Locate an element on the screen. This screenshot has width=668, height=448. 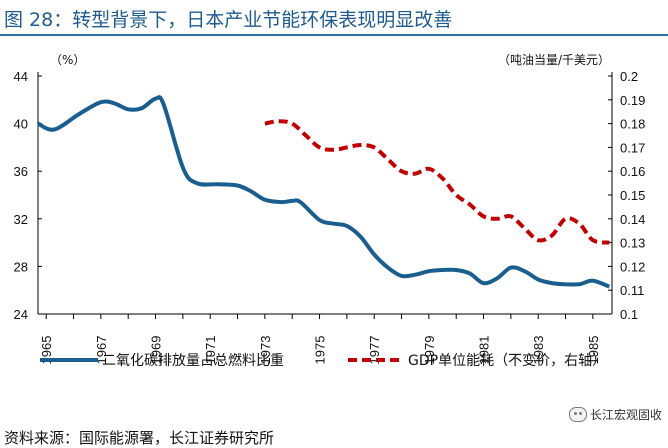
right-tick-label: 0.12 is located at coordinates (632, 266).